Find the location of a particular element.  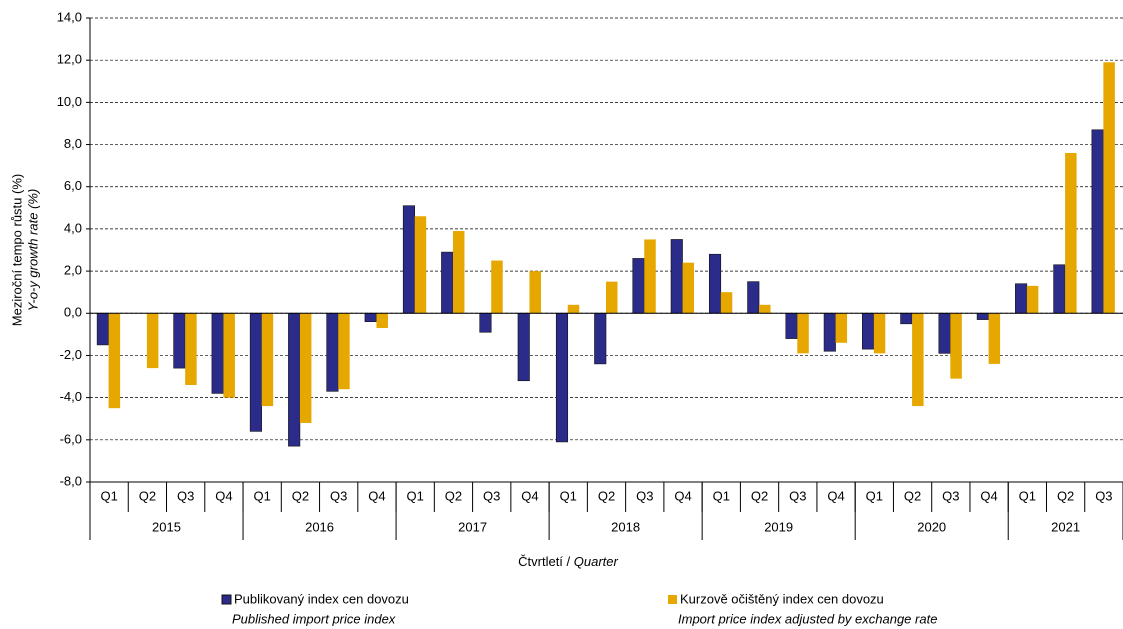

y-tick-label: -8,0 is located at coordinates (71, 480).